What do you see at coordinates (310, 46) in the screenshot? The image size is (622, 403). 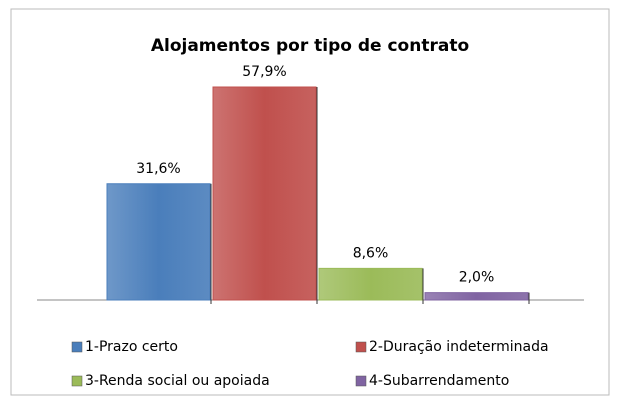 I see `chart-title: Alojamentos por tipo de contrato` at bounding box center [310, 46].